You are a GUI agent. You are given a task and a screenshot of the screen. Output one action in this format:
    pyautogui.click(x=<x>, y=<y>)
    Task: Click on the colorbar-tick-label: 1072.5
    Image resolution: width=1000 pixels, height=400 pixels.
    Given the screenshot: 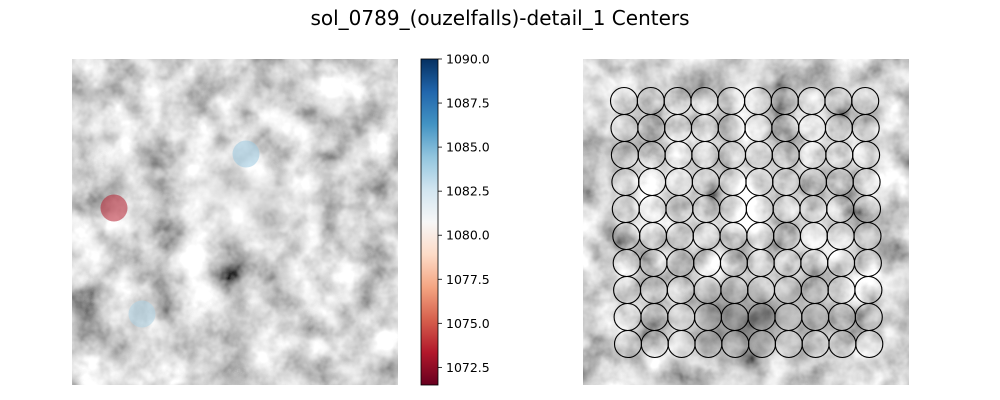 What is the action you would take?
    pyautogui.click(x=468, y=367)
    